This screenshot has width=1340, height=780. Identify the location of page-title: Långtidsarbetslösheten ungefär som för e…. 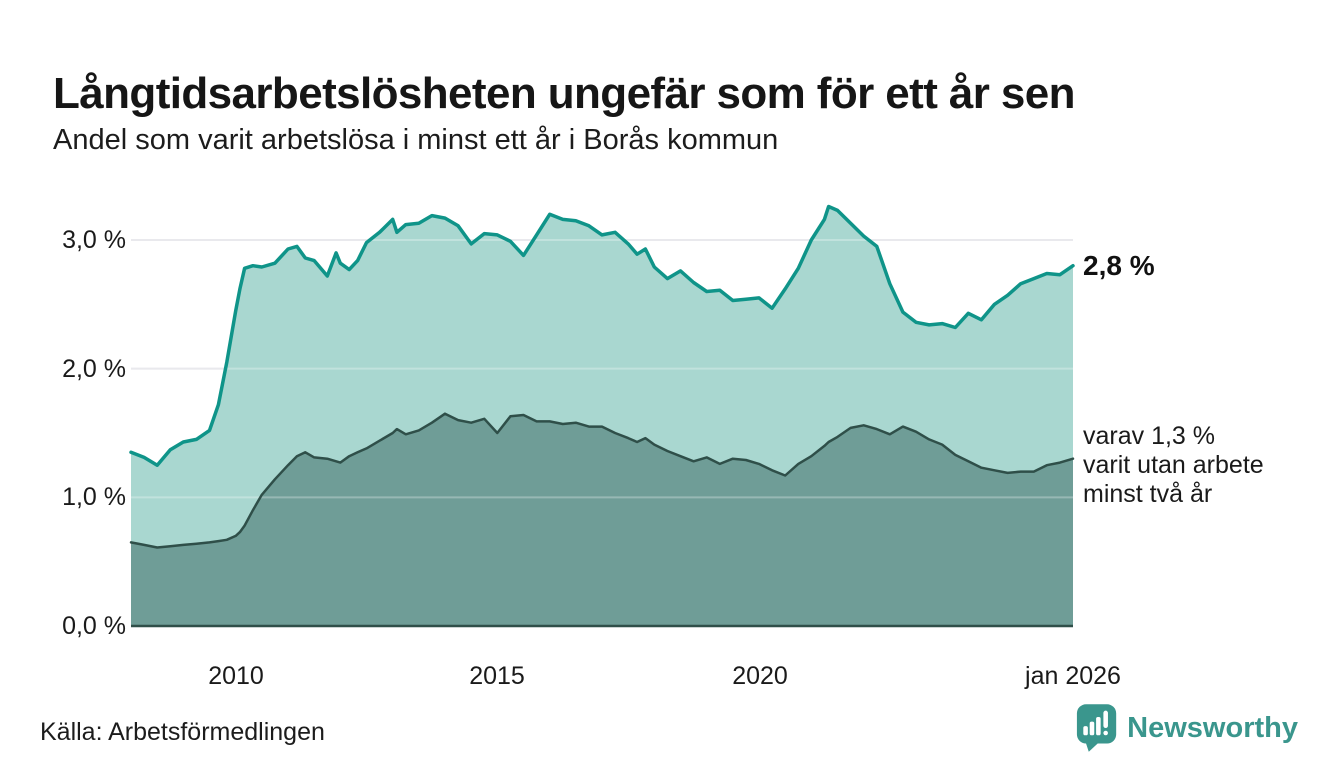
(564, 94).